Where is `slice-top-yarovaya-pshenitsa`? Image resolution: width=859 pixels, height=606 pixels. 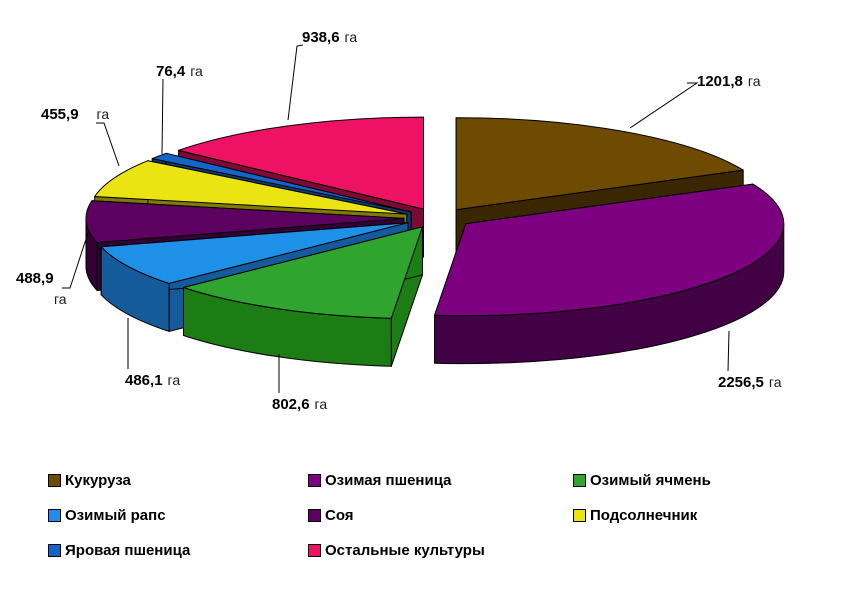
slice-top-yarovaya-pshenitsa is located at coordinates (281, 182).